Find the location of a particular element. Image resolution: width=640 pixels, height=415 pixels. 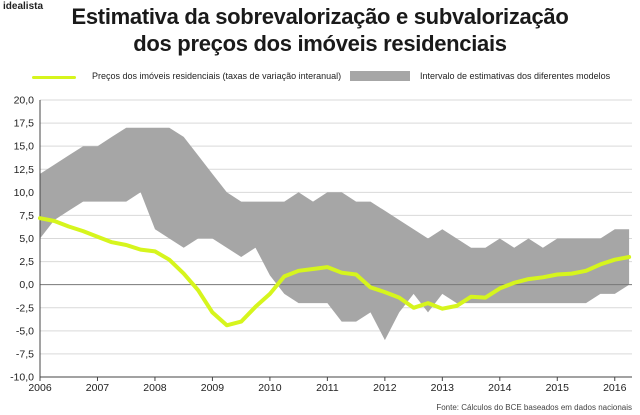

y-tick-label-8: 0,0 is located at coordinates (26, 285).